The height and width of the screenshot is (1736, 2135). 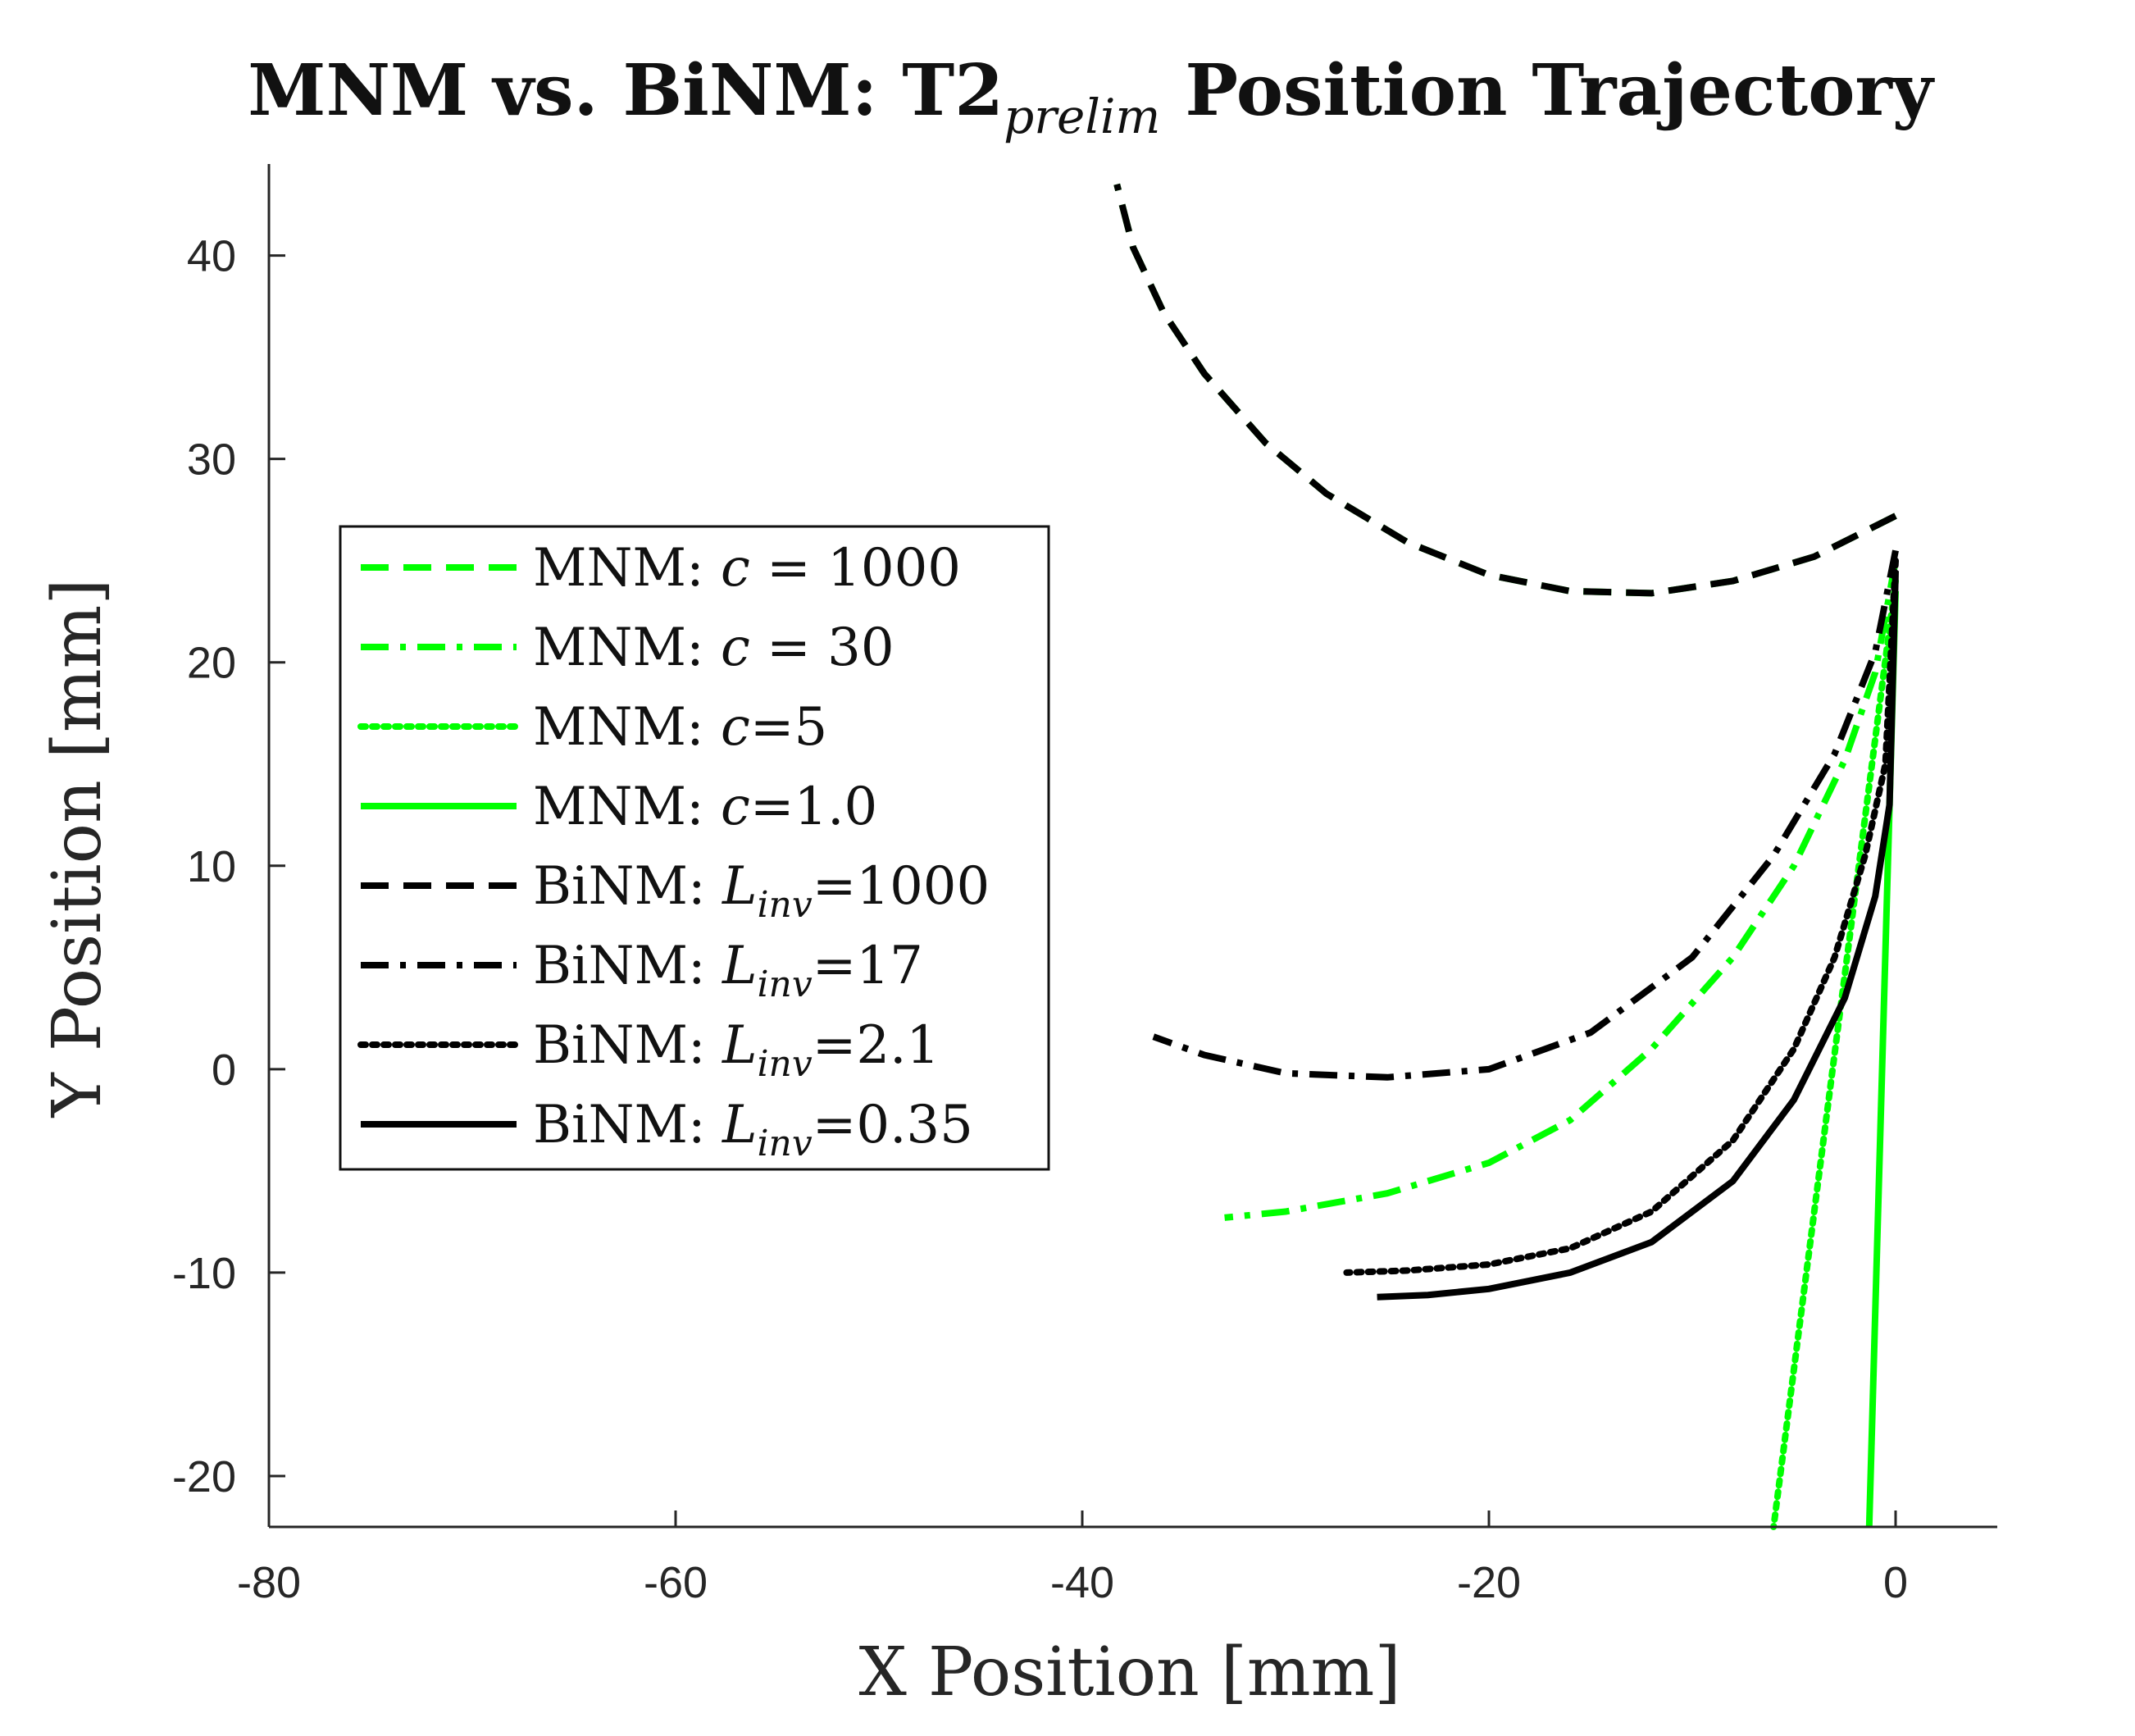 What do you see at coordinates (788, 727) in the screenshot?
I see `legend-label-suffix: =5` at bounding box center [788, 727].